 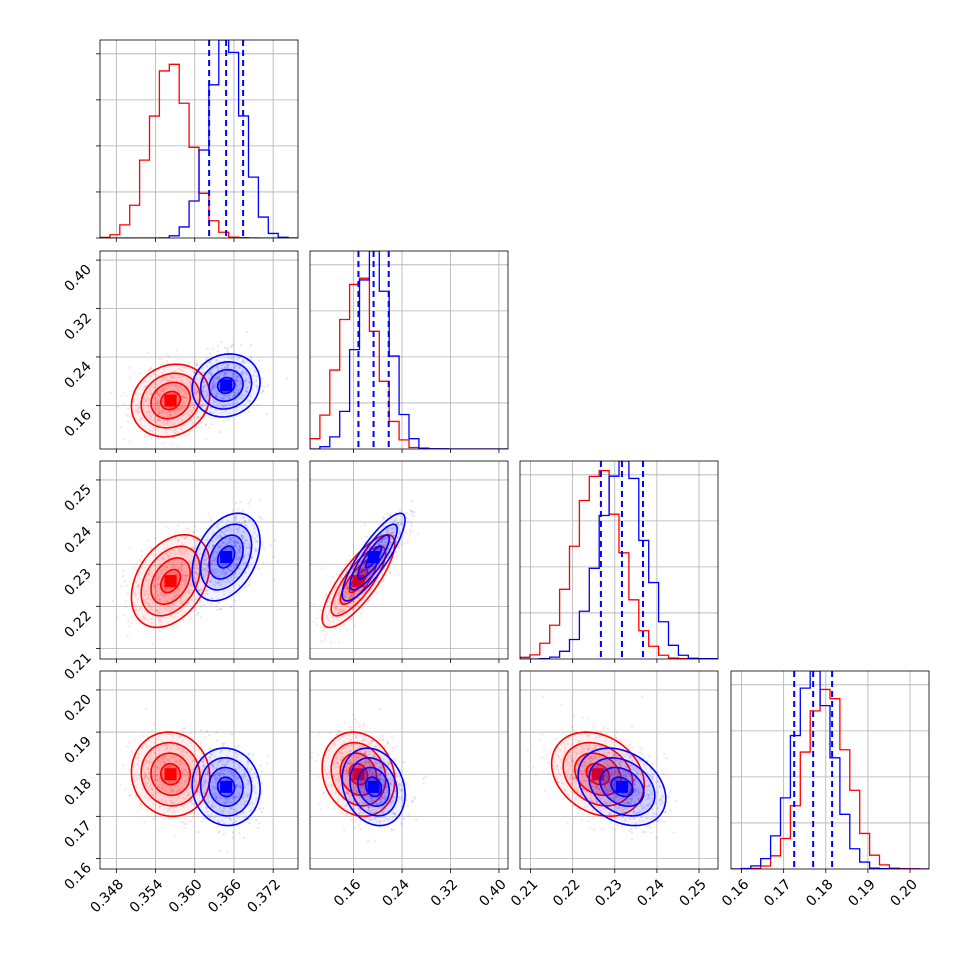 I want to click on plot-content, so click(x=199, y=139).